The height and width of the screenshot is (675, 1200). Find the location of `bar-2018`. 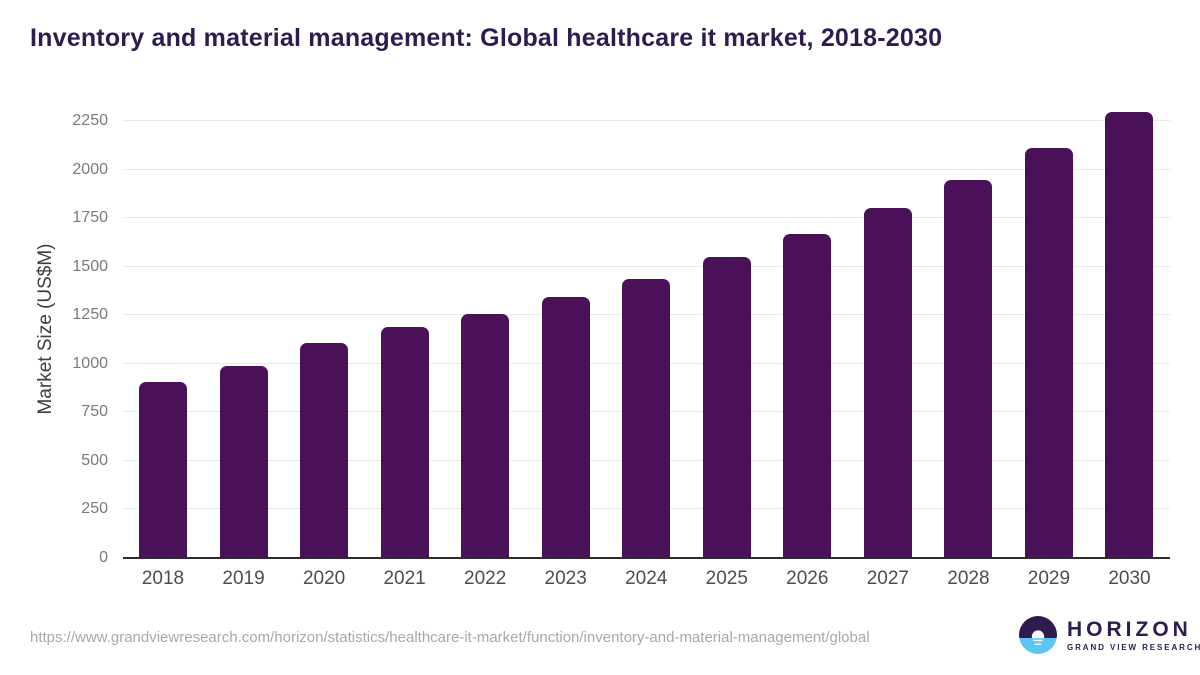

bar-2018 is located at coordinates (163, 470).